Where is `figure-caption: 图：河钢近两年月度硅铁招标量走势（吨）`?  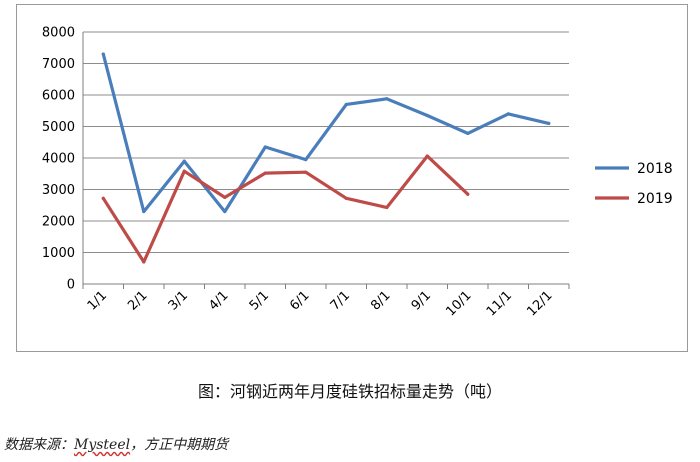 figure-caption: 图：河钢近两年月度硅铁招标量走势（吨） is located at coordinates (349, 391).